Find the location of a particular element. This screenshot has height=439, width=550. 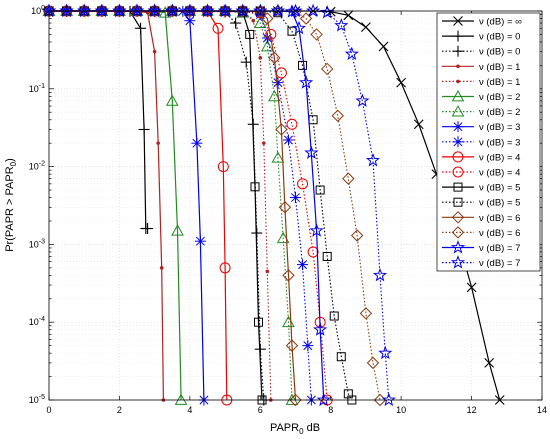

x-tick-label: 10 is located at coordinates (401, 410).